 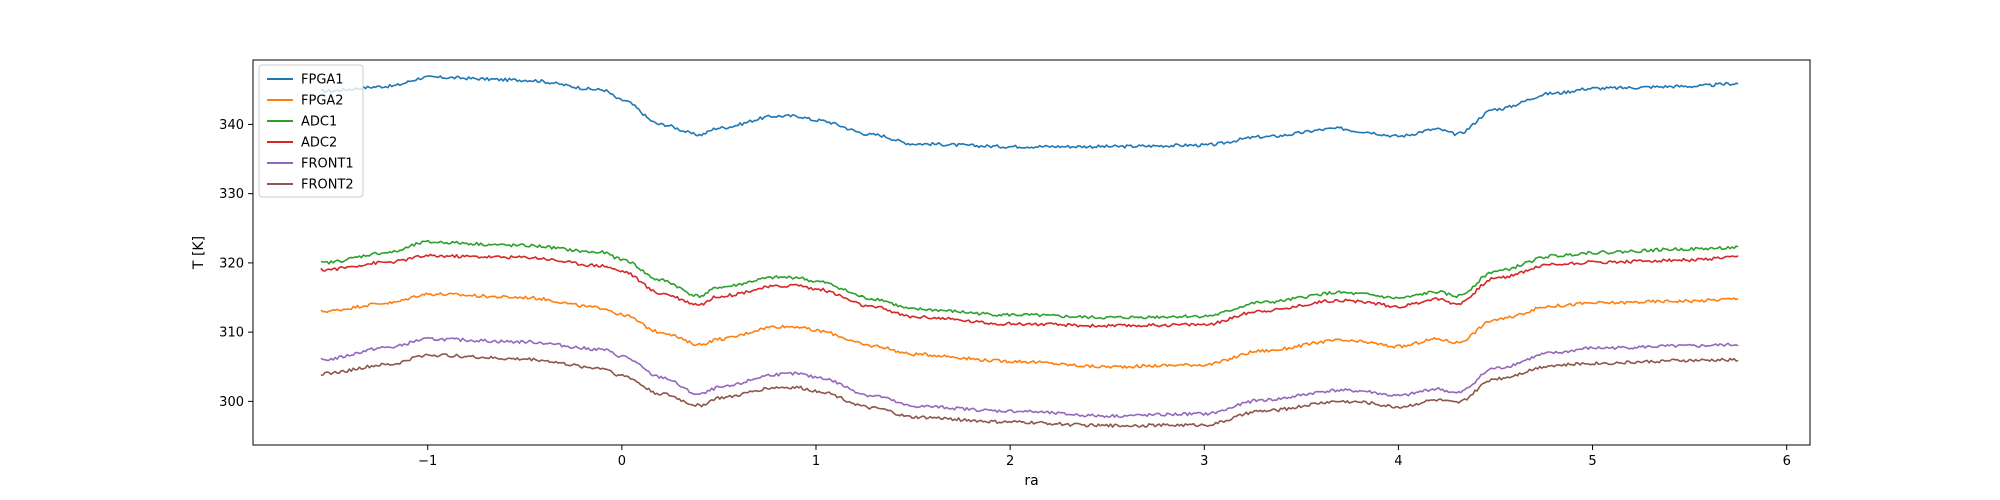 What do you see at coordinates (319, 122) in the screenshot?
I see `legend-label-adc1: ADC1` at bounding box center [319, 122].